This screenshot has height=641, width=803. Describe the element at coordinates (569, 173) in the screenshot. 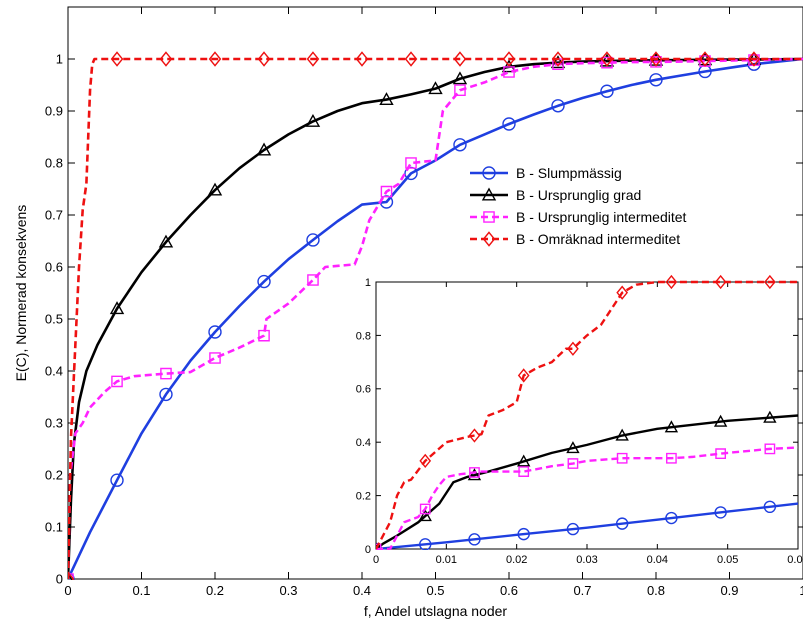

I see `legend-label: B - Slumpmässig` at that location.